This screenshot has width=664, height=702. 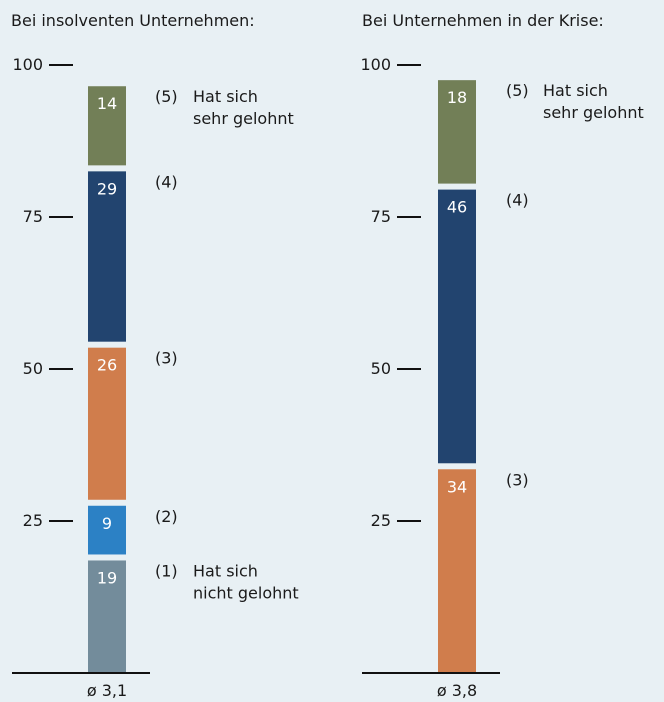 What do you see at coordinates (107, 188) in the screenshot?
I see `bar-segment-value-label: 29` at bounding box center [107, 188].